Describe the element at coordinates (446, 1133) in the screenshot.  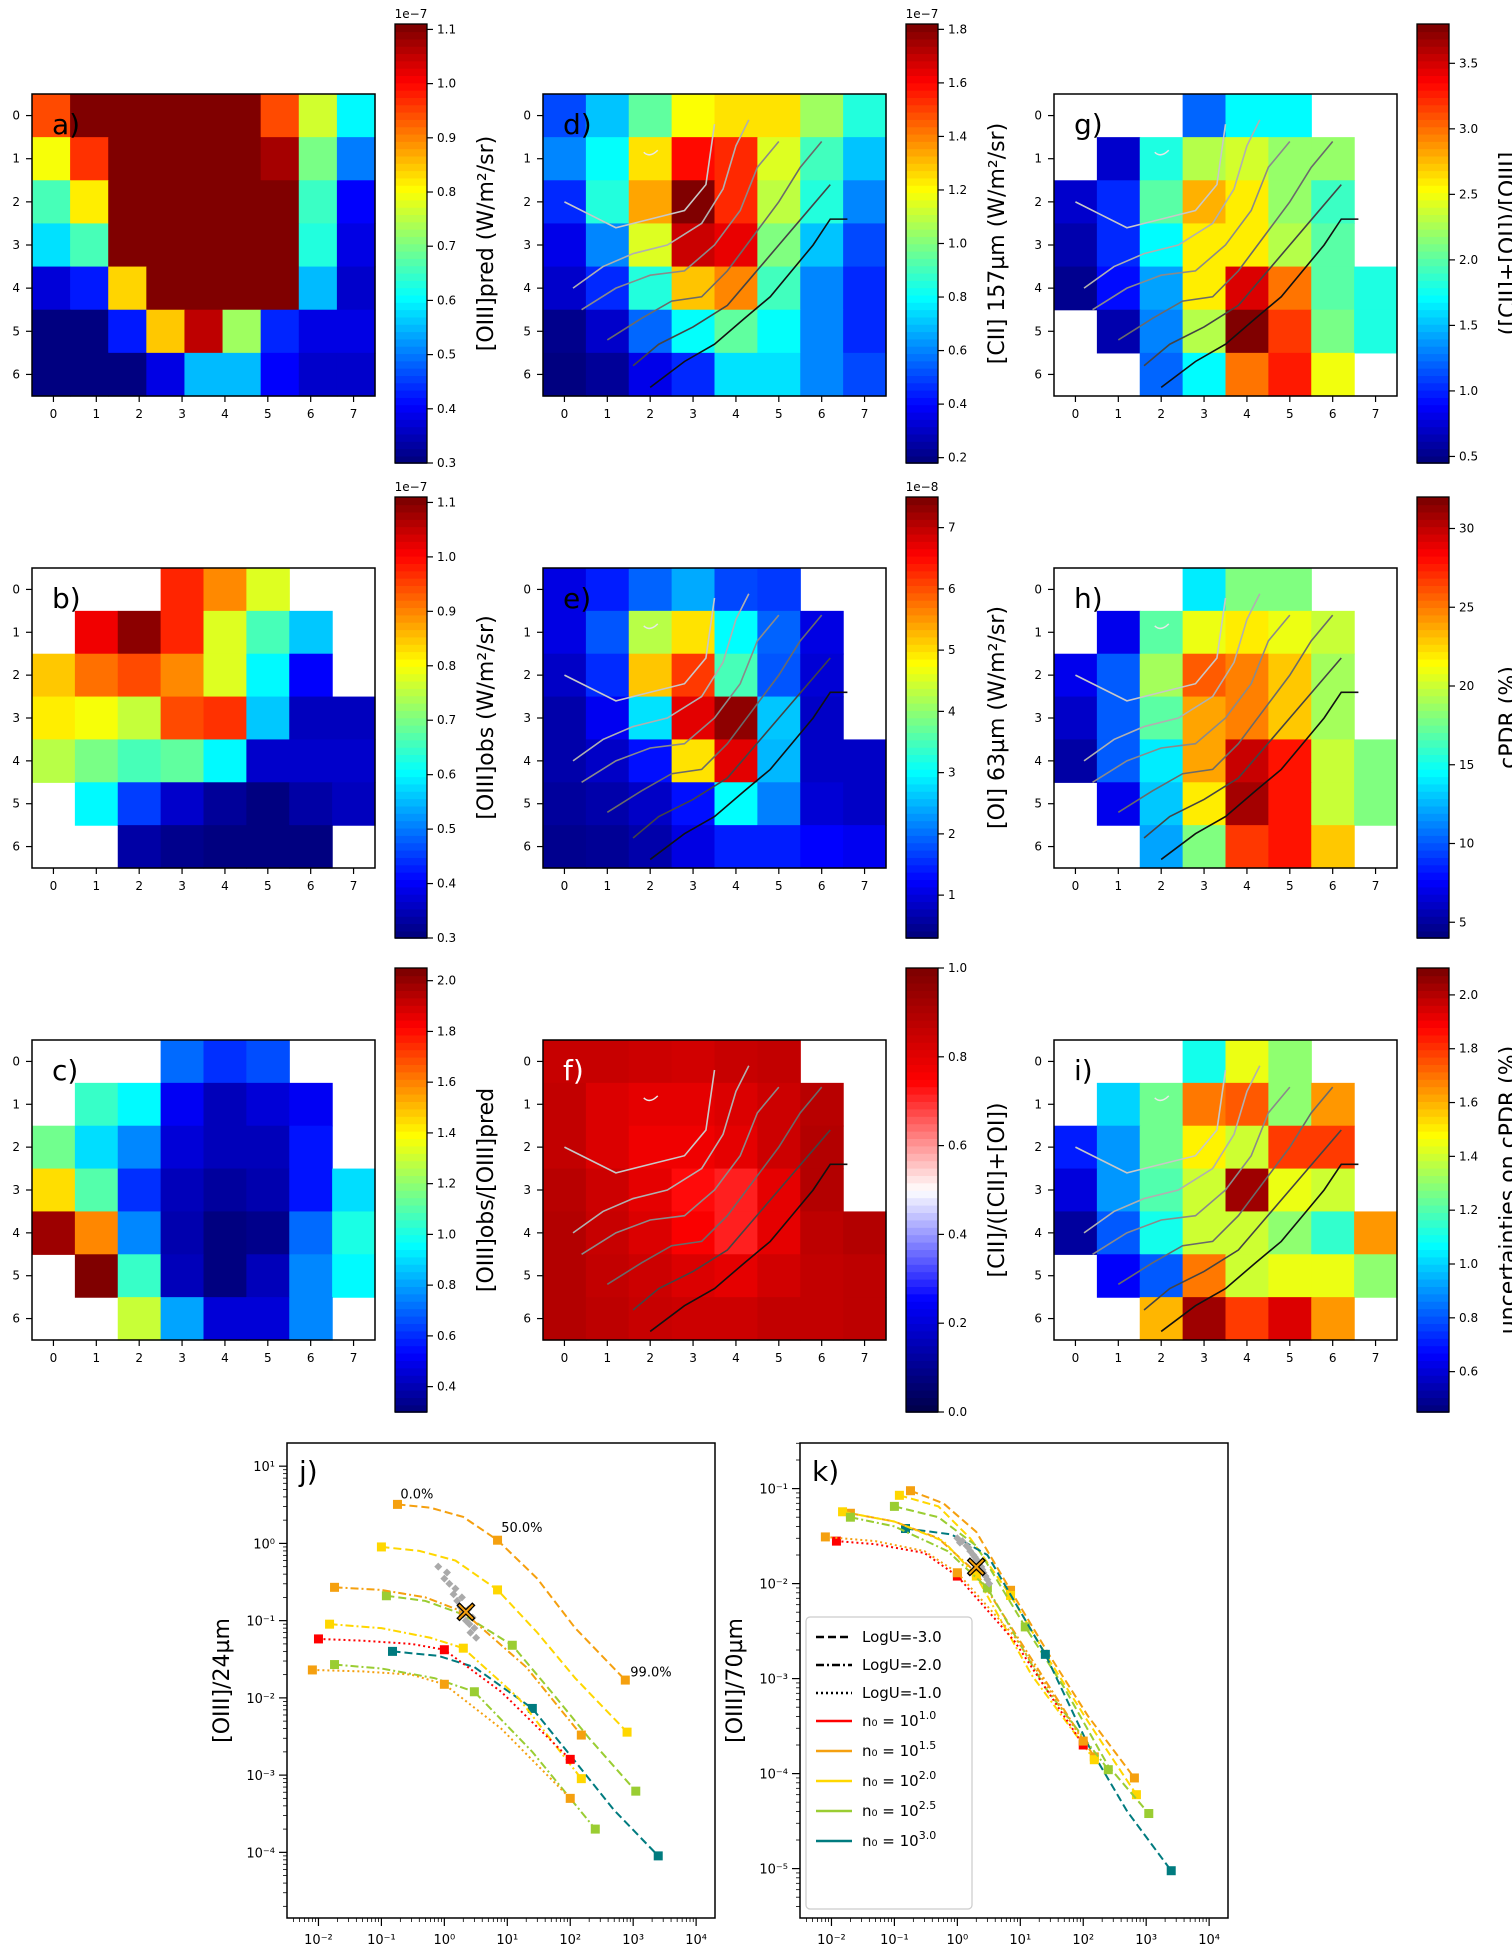
I see `colorbar-tick-label: 1.4` at that location.